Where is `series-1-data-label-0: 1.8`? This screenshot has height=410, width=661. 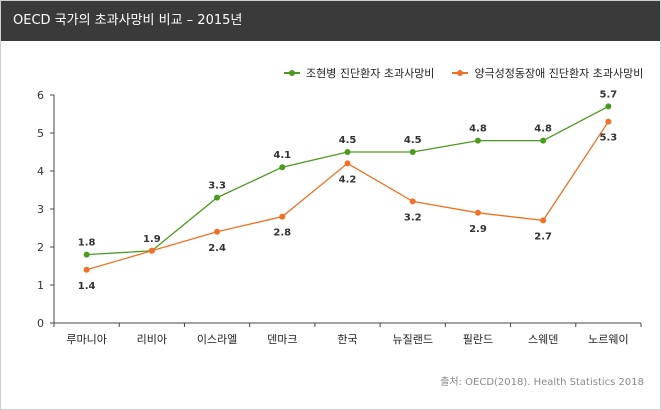
series-1-data-label-0: 1.8 is located at coordinates (87, 243).